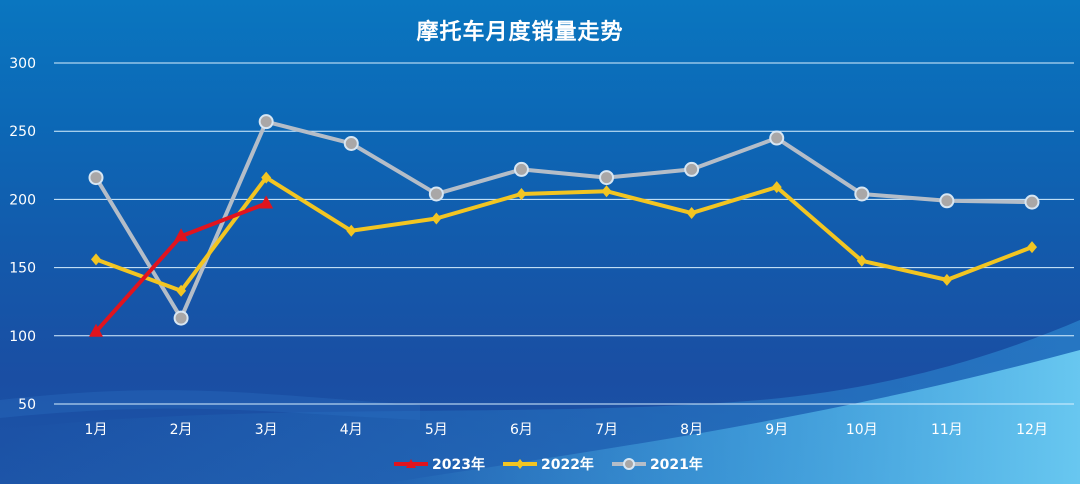  I want to click on y-tick-label: 50, so click(27, 405).